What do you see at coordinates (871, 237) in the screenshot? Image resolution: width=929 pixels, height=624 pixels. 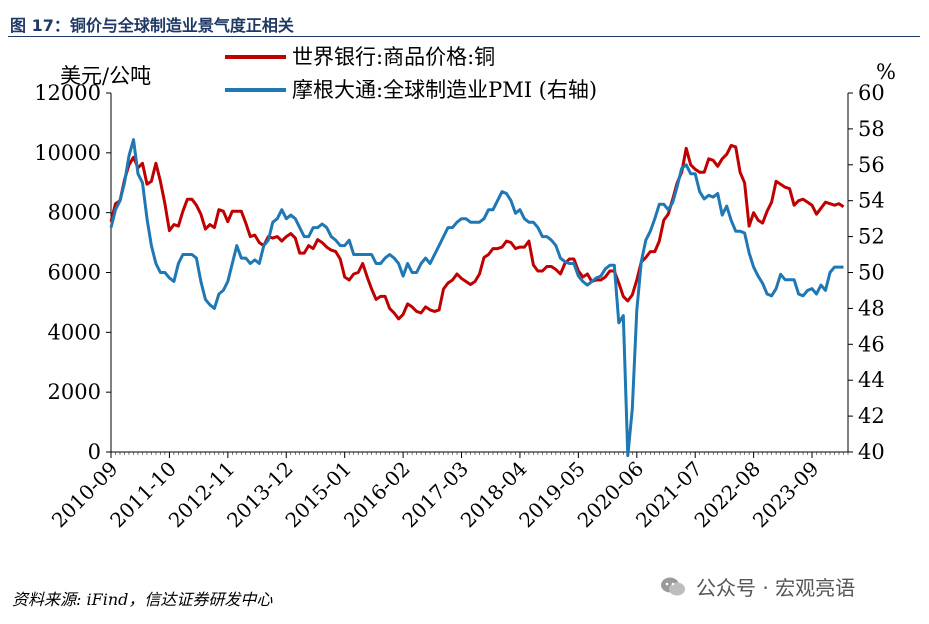 I see `right-tick-label: 52` at bounding box center [871, 237].